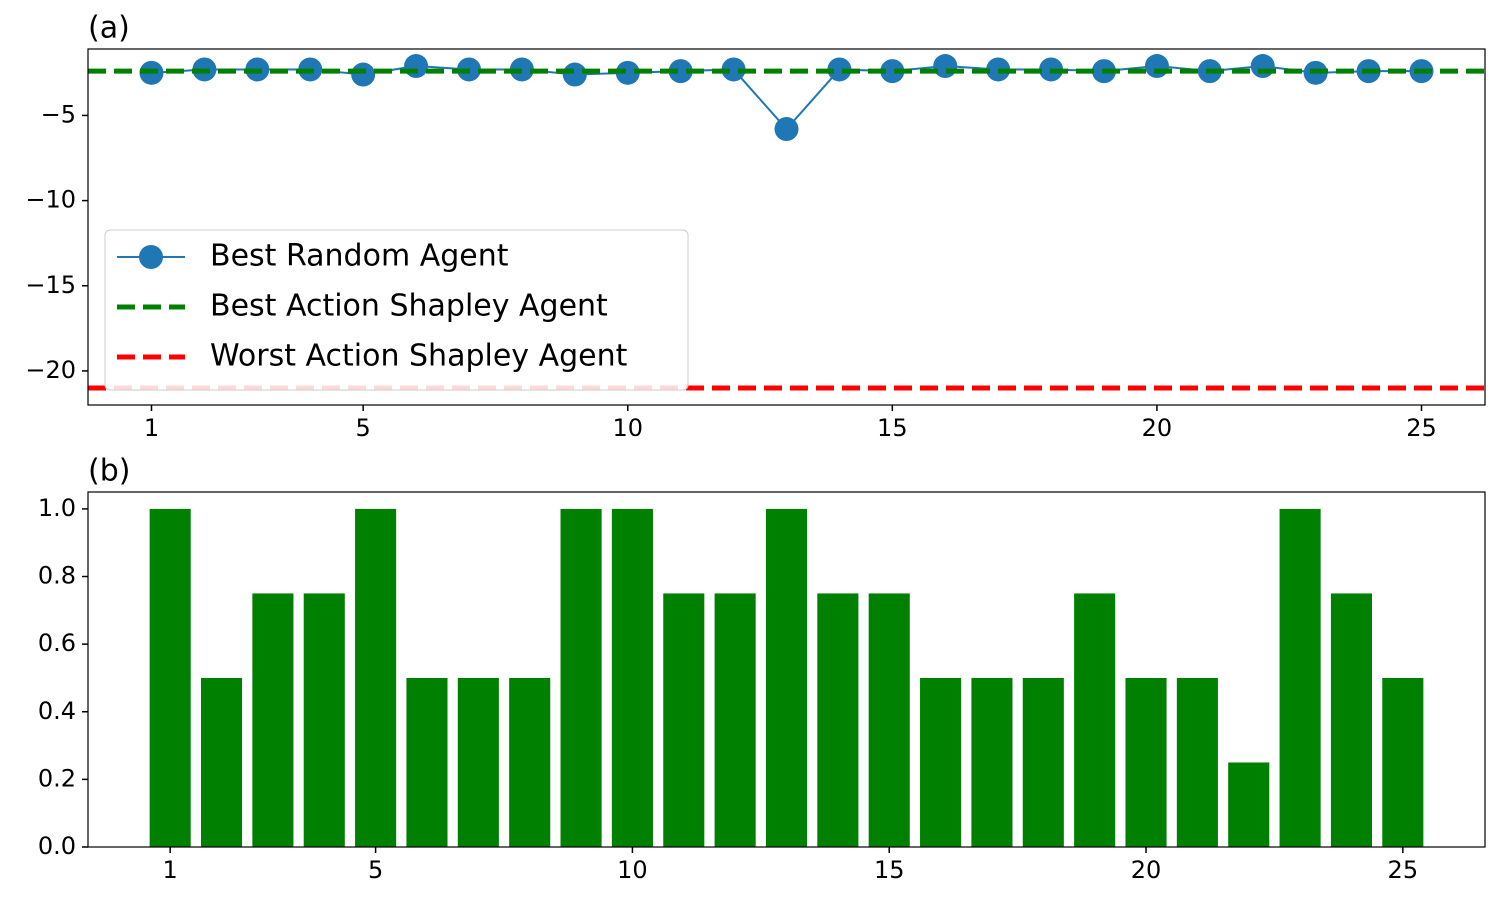 Image resolution: width=1500 pixels, height=900 pixels. I want to click on legend-label: Best Random Agent, so click(359, 256).